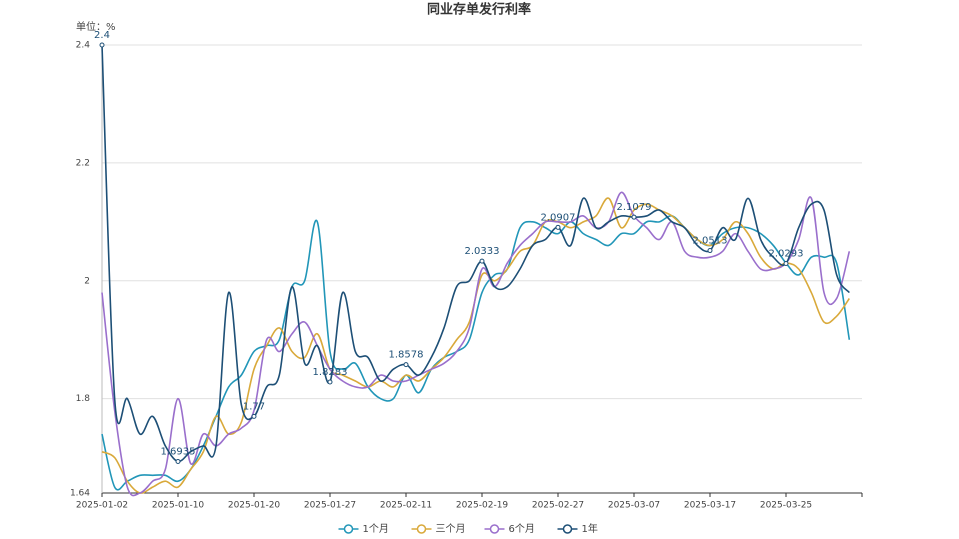 The width and height of the screenshot is (959, 539). Describe the element at coordinates (522, 529) in the screenshot. I see `legend-label: 6个月` at that location.